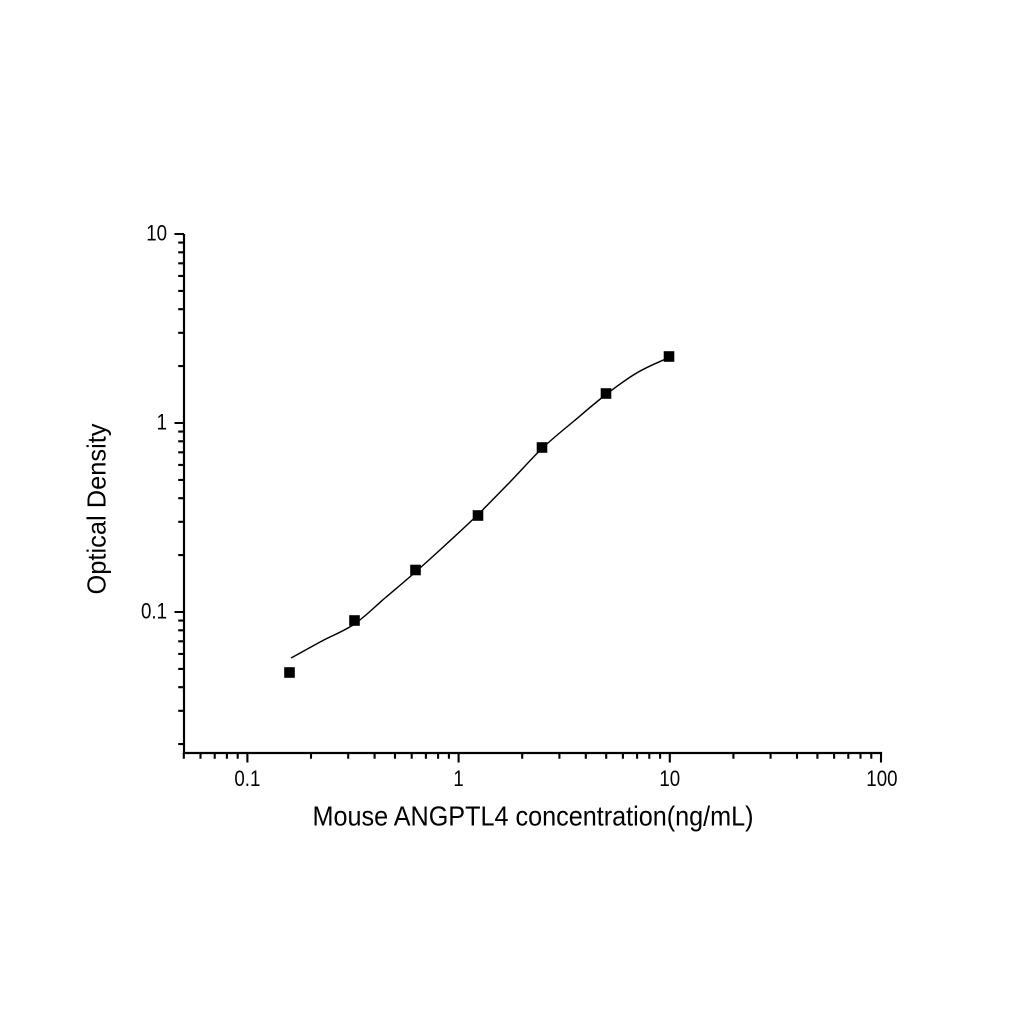 This screenshot has width=1024, height=1029. What do you see at coordinates (881, 778) in the screenshot?
I see `svg-text: 100` at bounding box center [881, 778].